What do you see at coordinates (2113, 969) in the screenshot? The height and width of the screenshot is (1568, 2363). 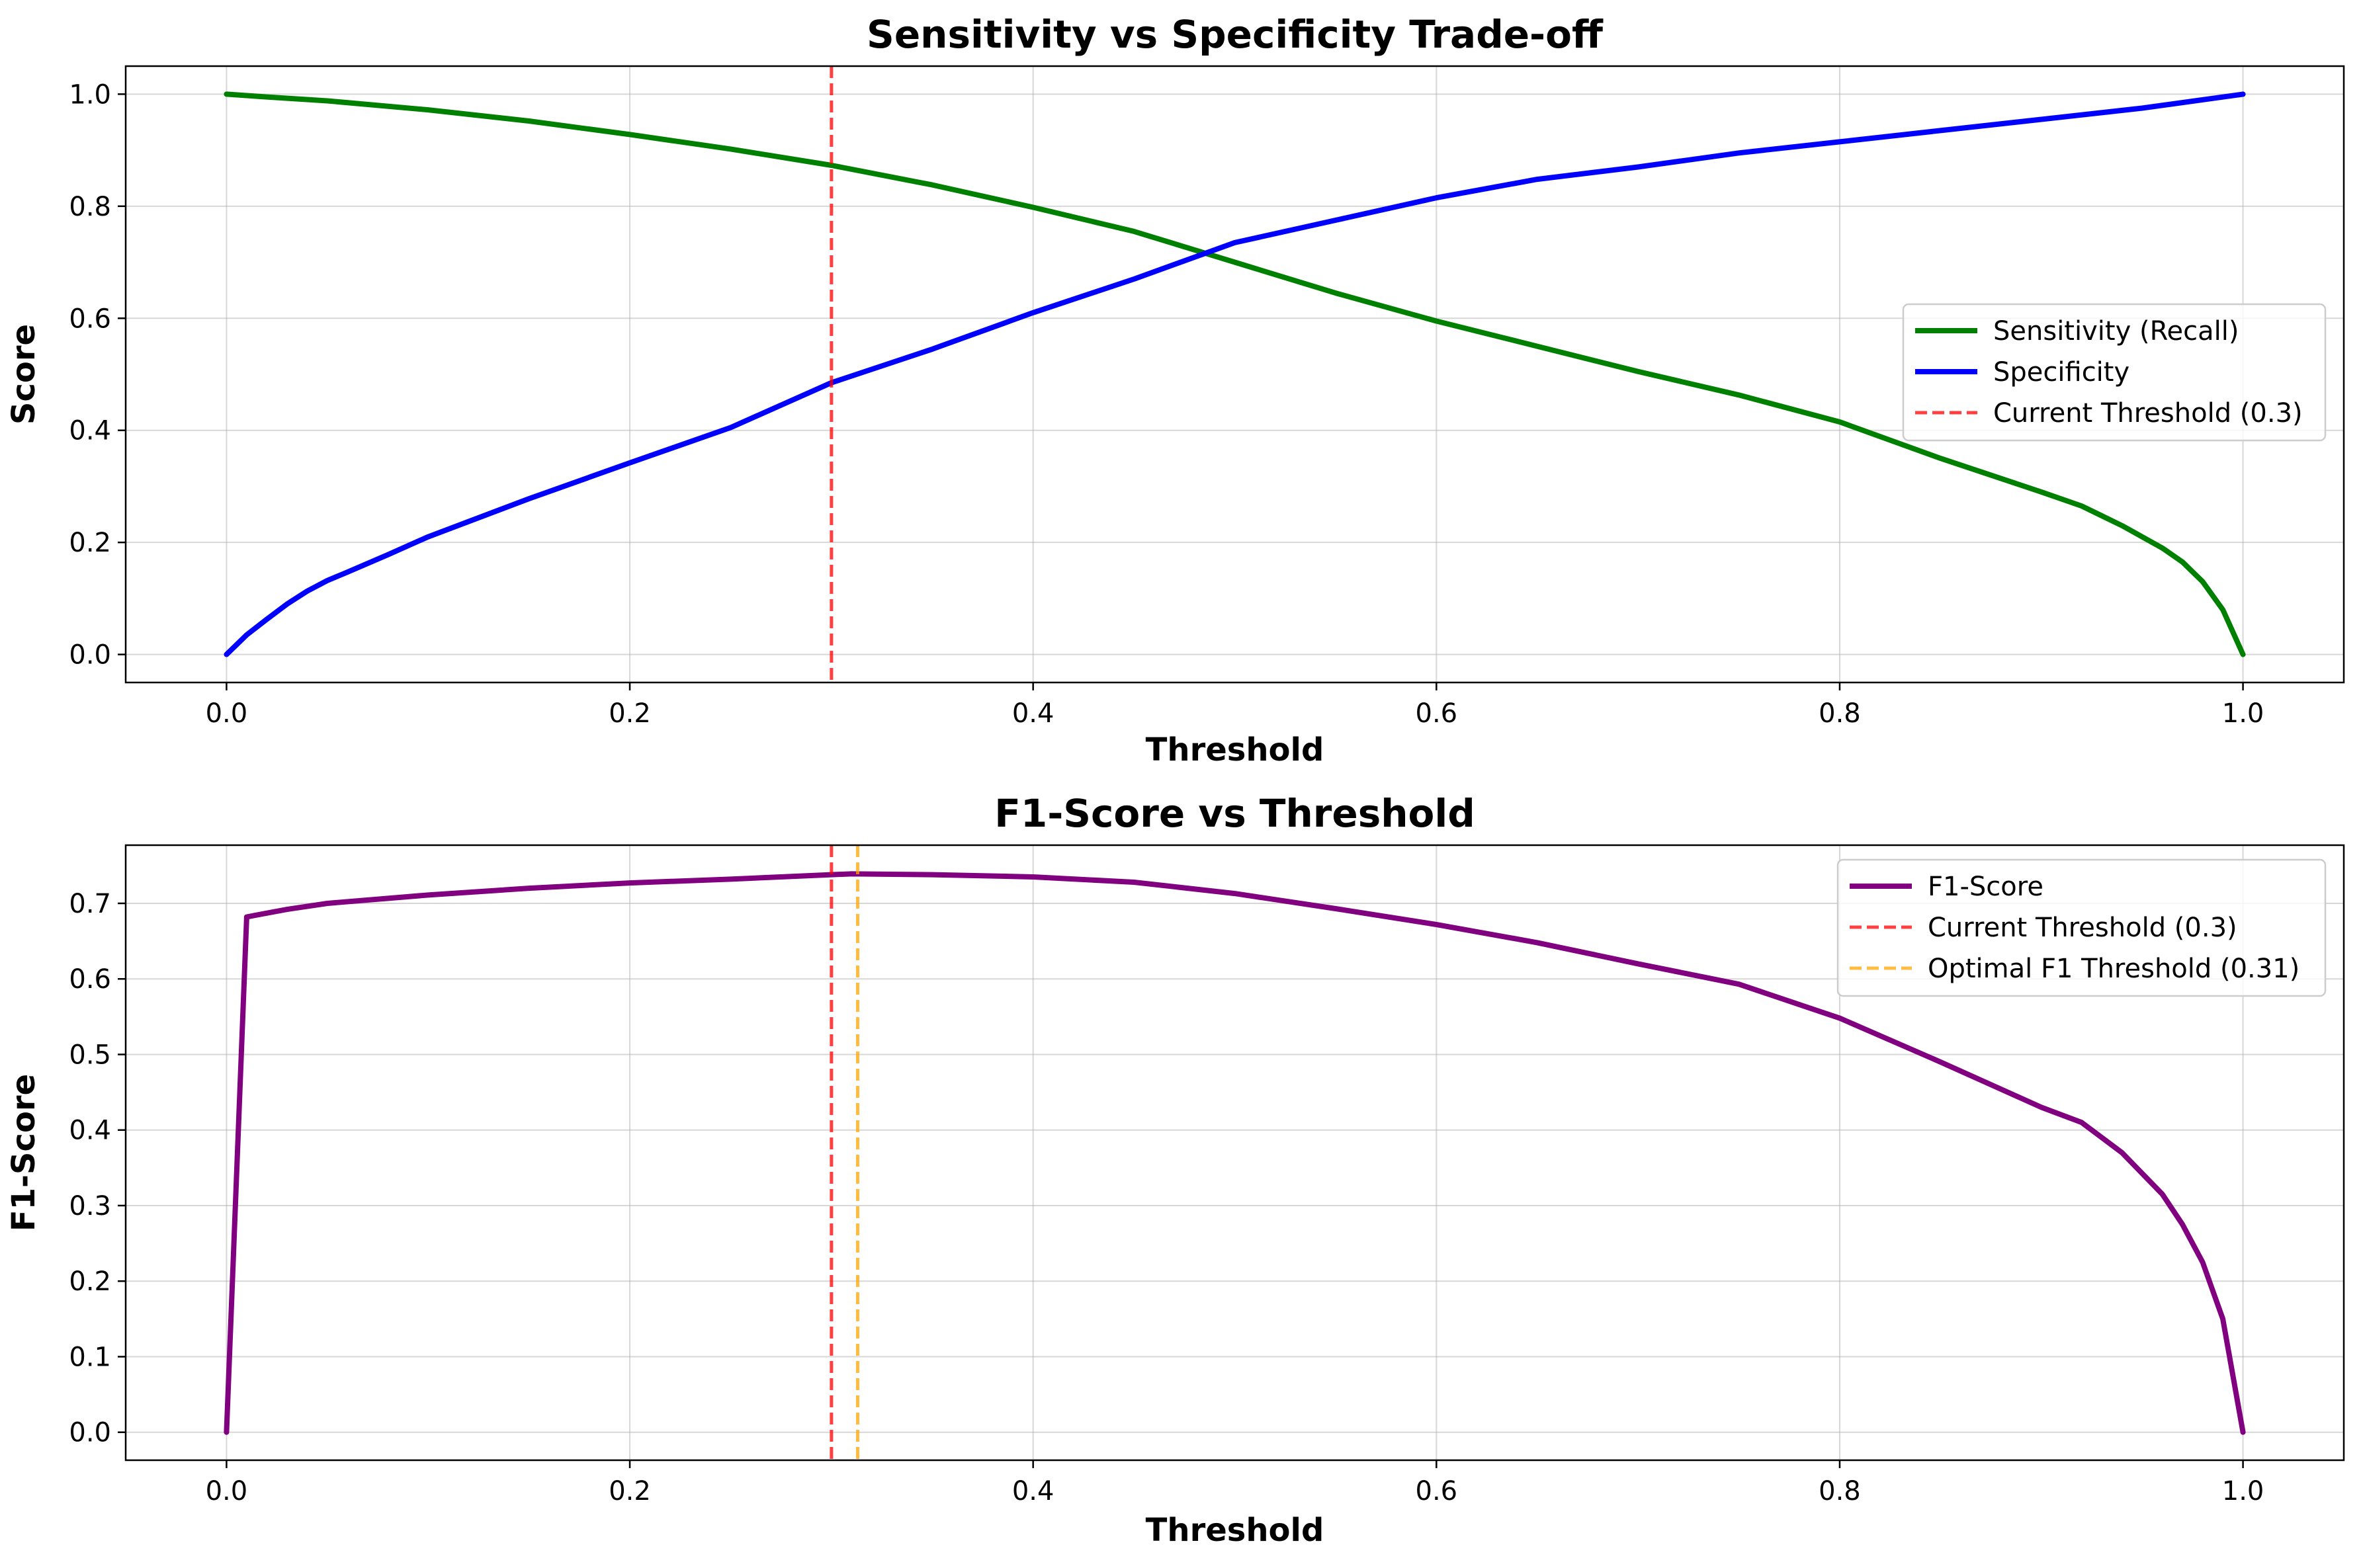 I see `legend-label: Optimal F1 Threshold (0.31)` at bounding box center [2113, 969].